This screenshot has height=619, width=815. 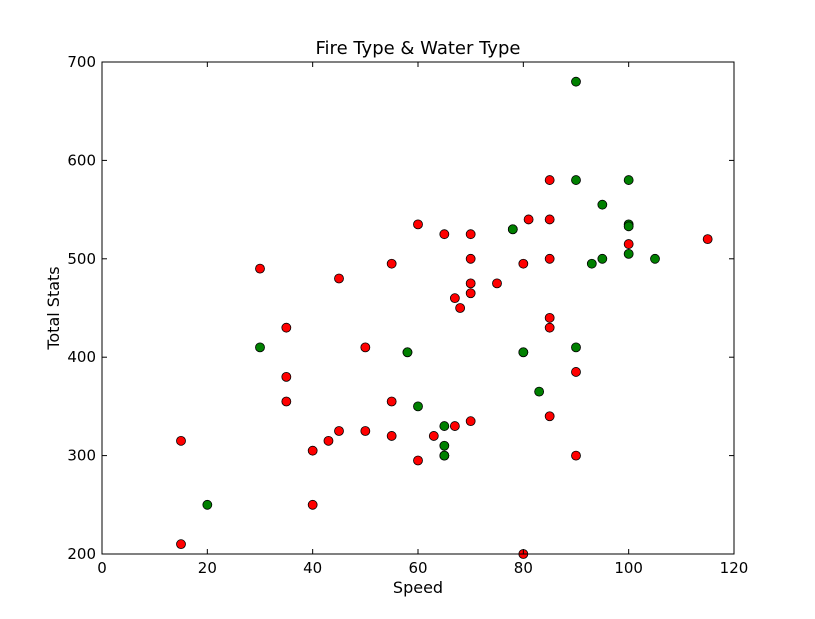 What do you see at coordinates (81, 554) in the screenshot?
I see `y-tick-label: 200` at bounding box center [81, 554].